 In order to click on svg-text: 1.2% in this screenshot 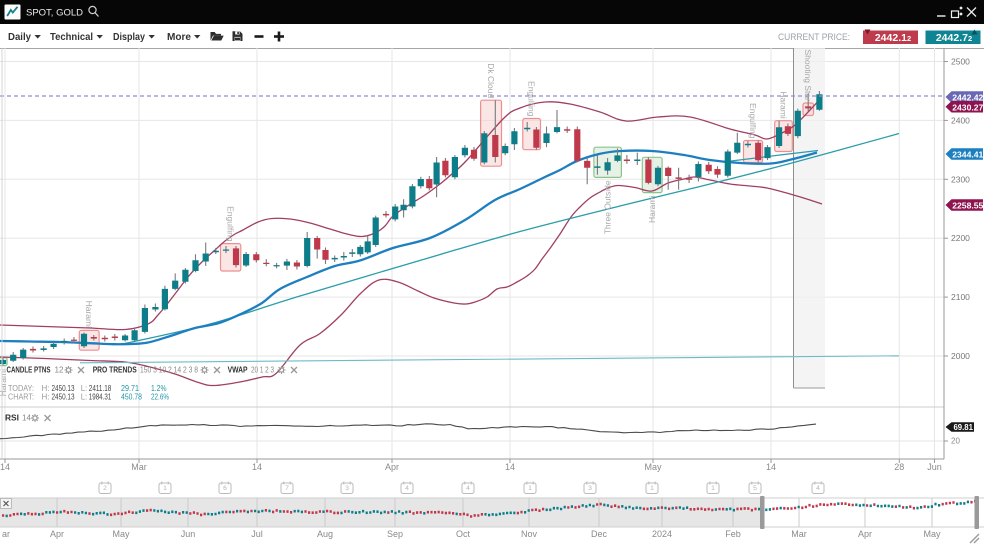, I will do `click(159, 388)`.